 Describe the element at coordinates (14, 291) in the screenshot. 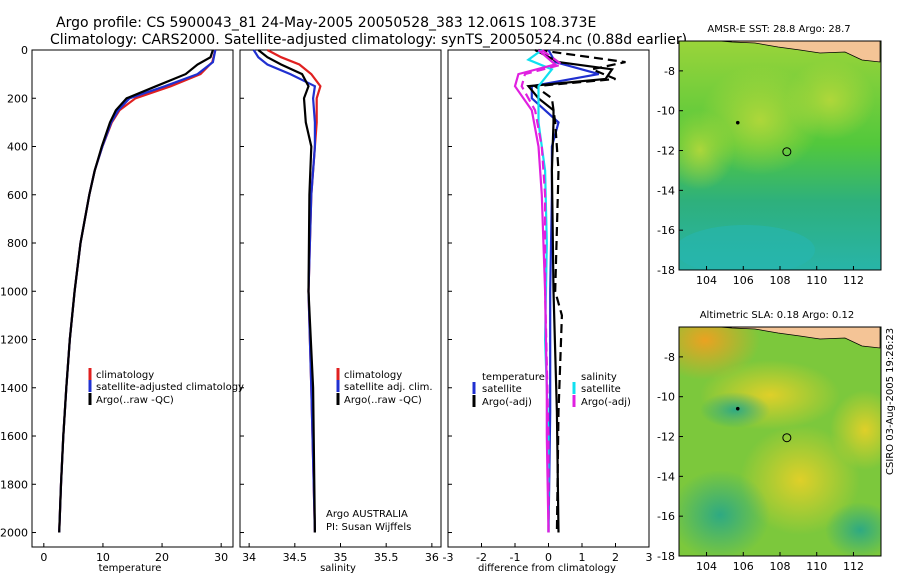

I see `y-tick-label: 1000` at that location.